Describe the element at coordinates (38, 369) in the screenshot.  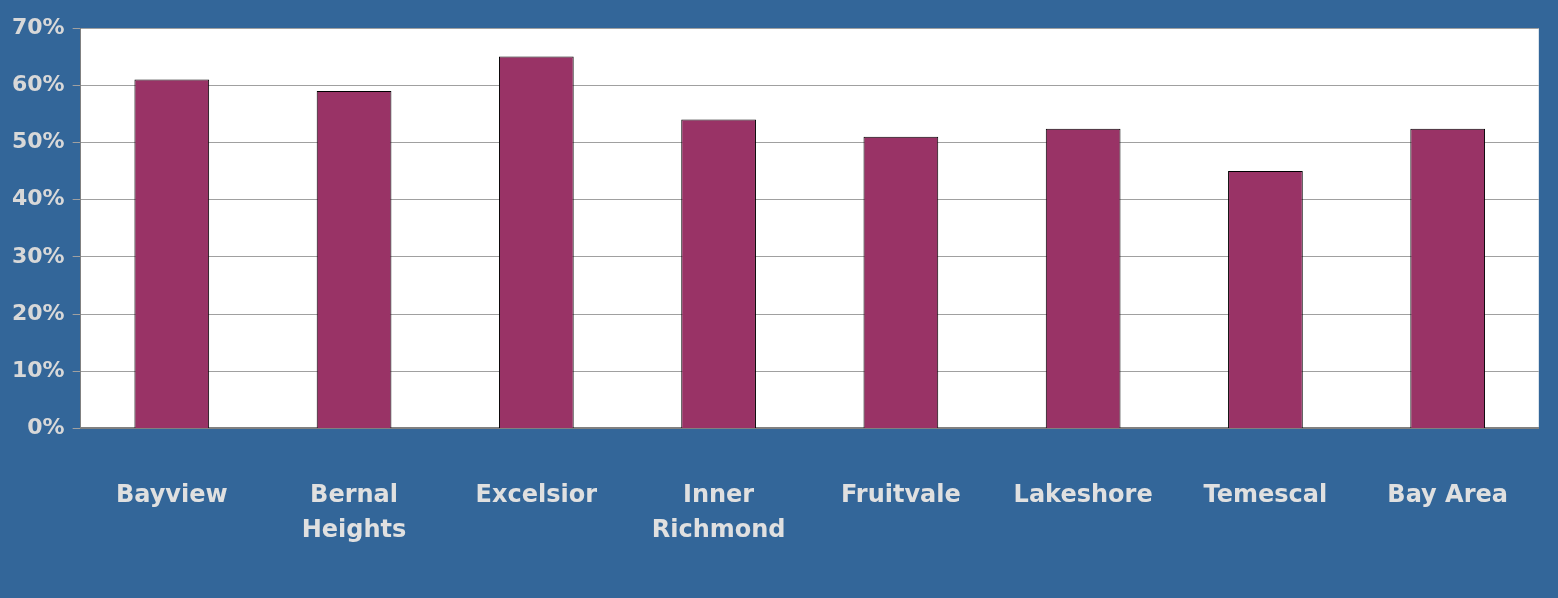
I see `y-tick-label: 10%` at that location.